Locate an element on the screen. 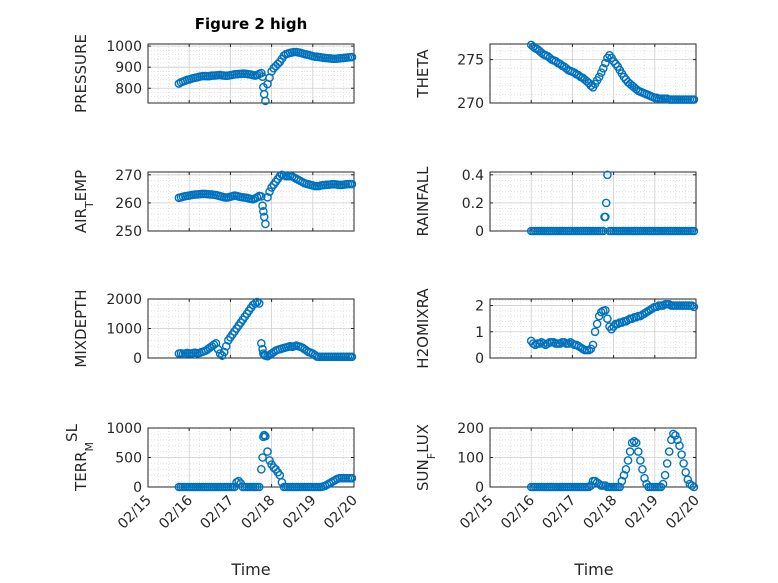 This screenshot has height=583, width=778. y-axis-label-part: TERR is located at coordinates (81, 471).